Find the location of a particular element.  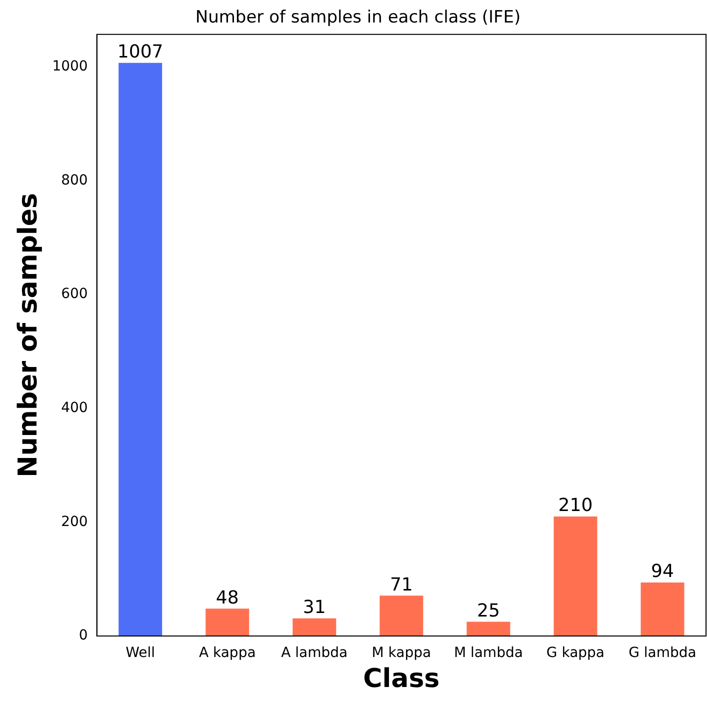

data-label: 210 is located at coordinates (575, 505).